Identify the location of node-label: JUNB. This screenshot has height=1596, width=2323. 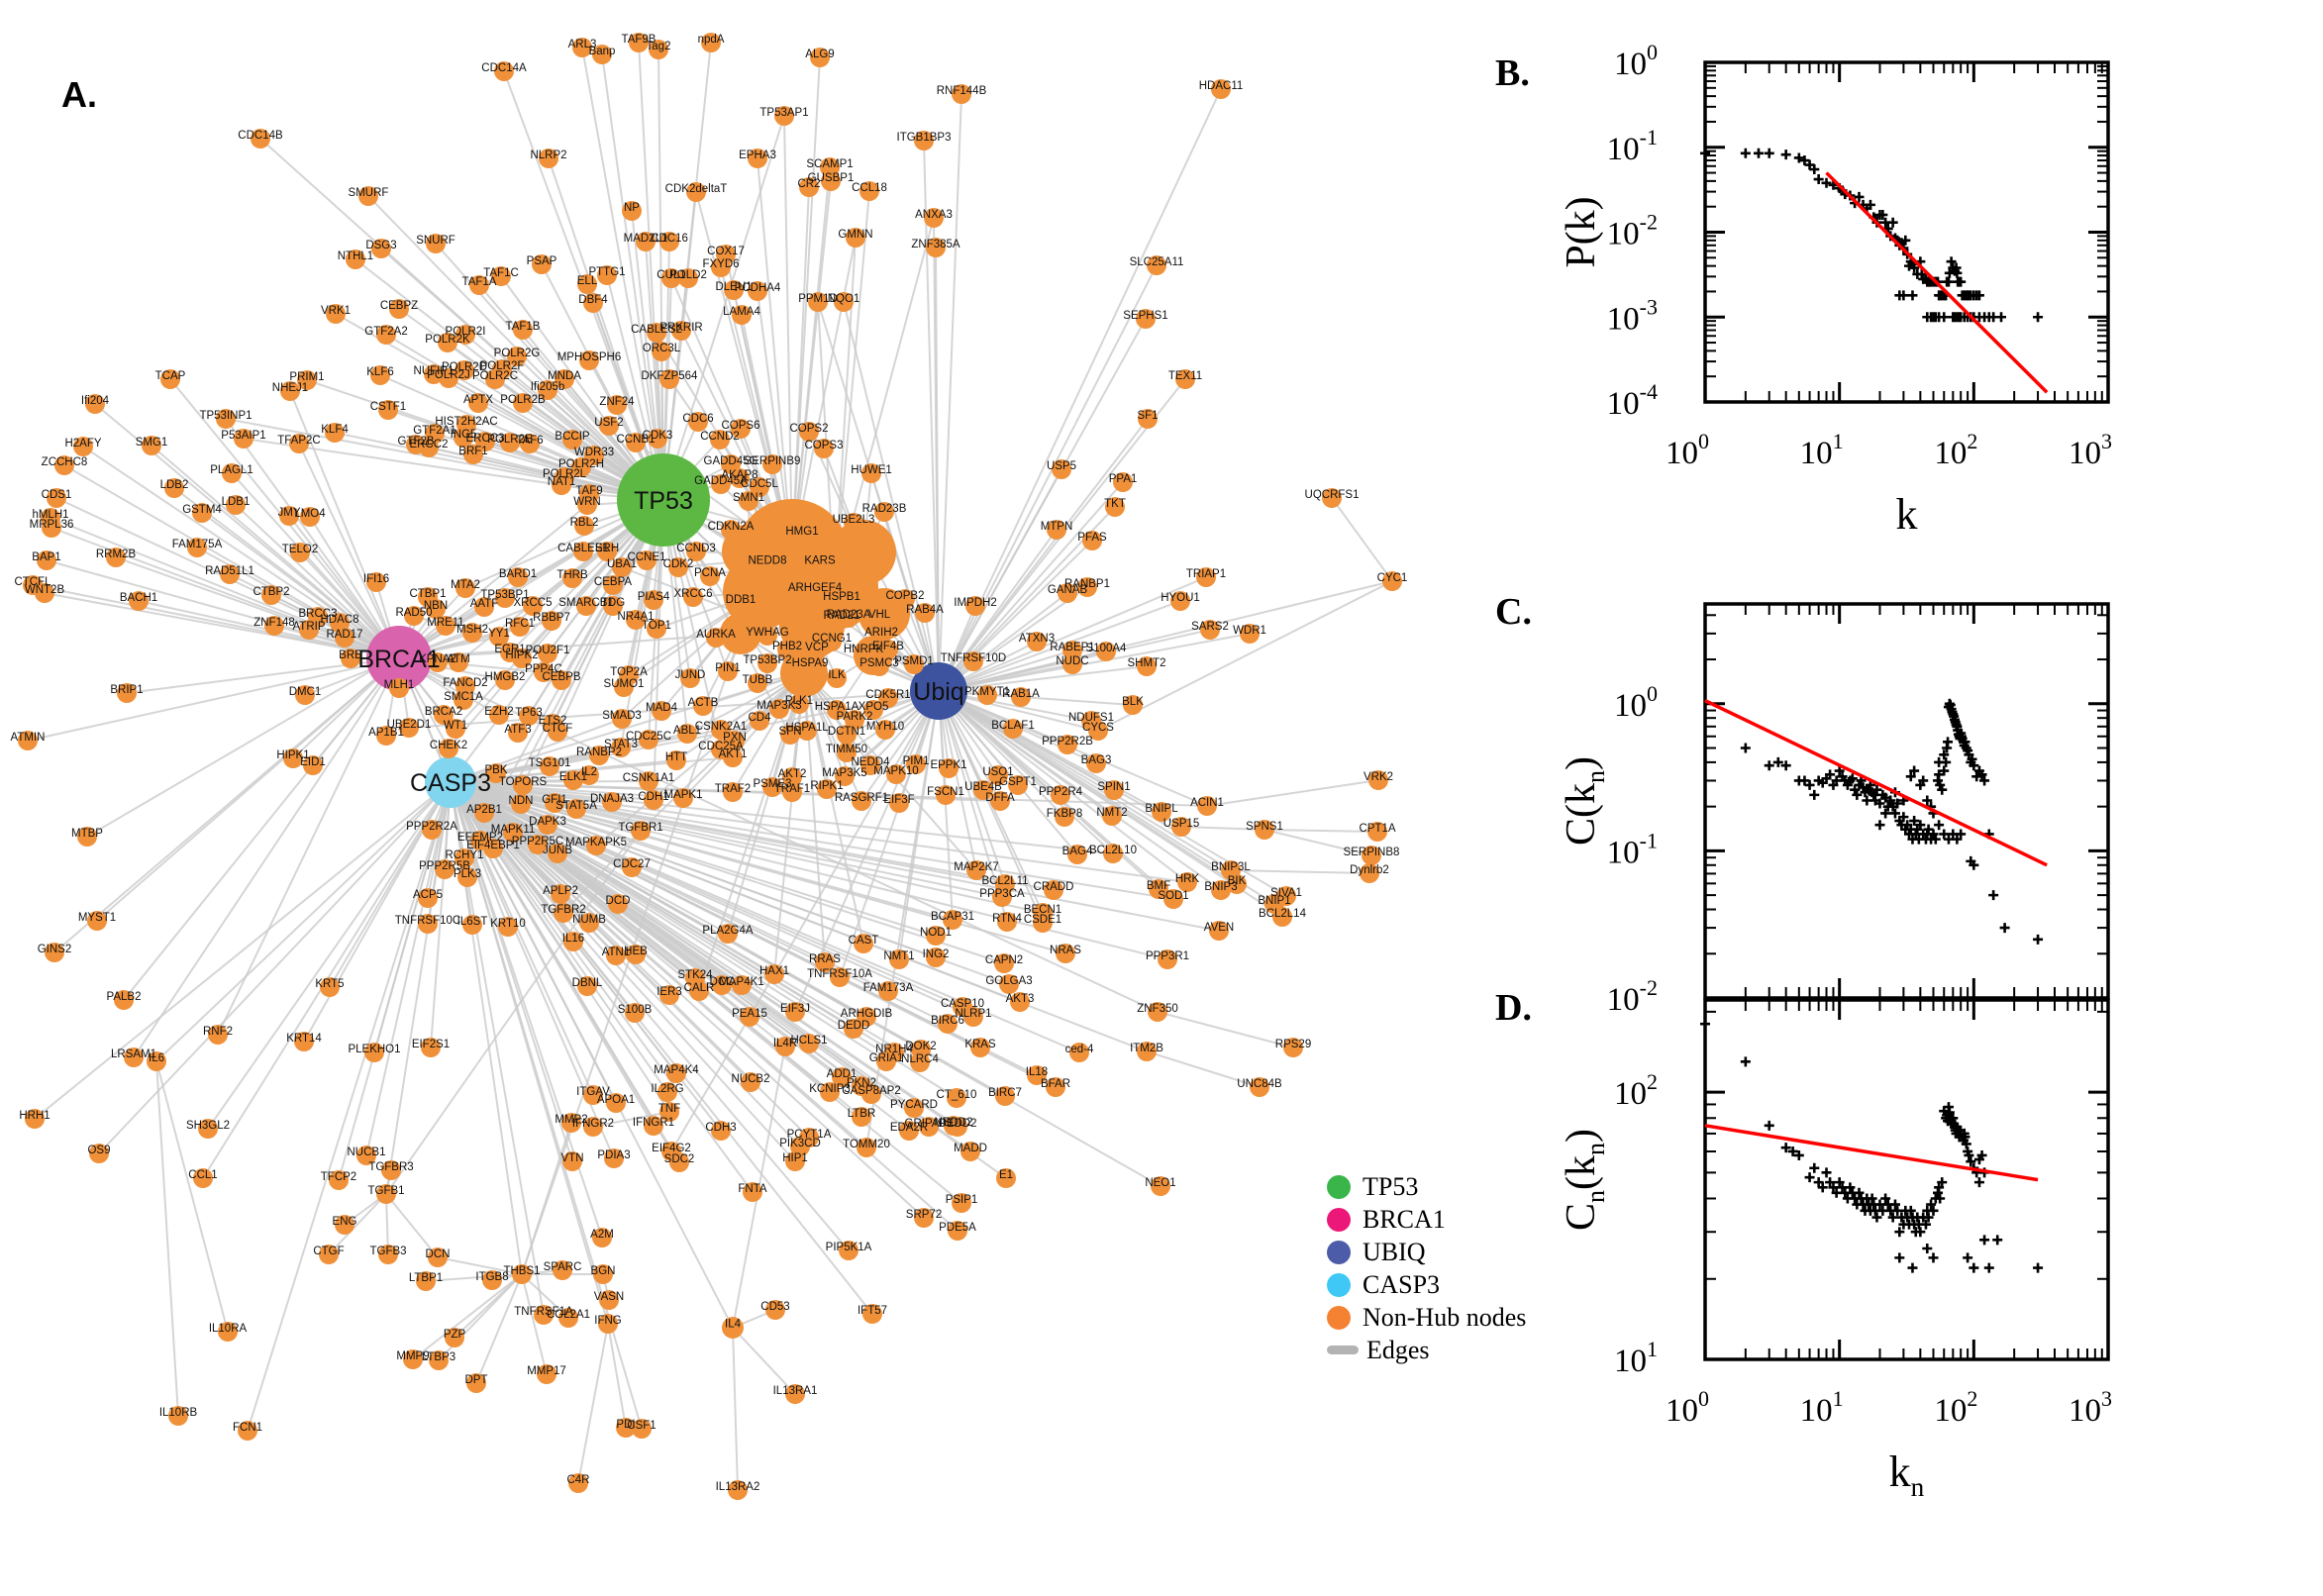
(557, 850).